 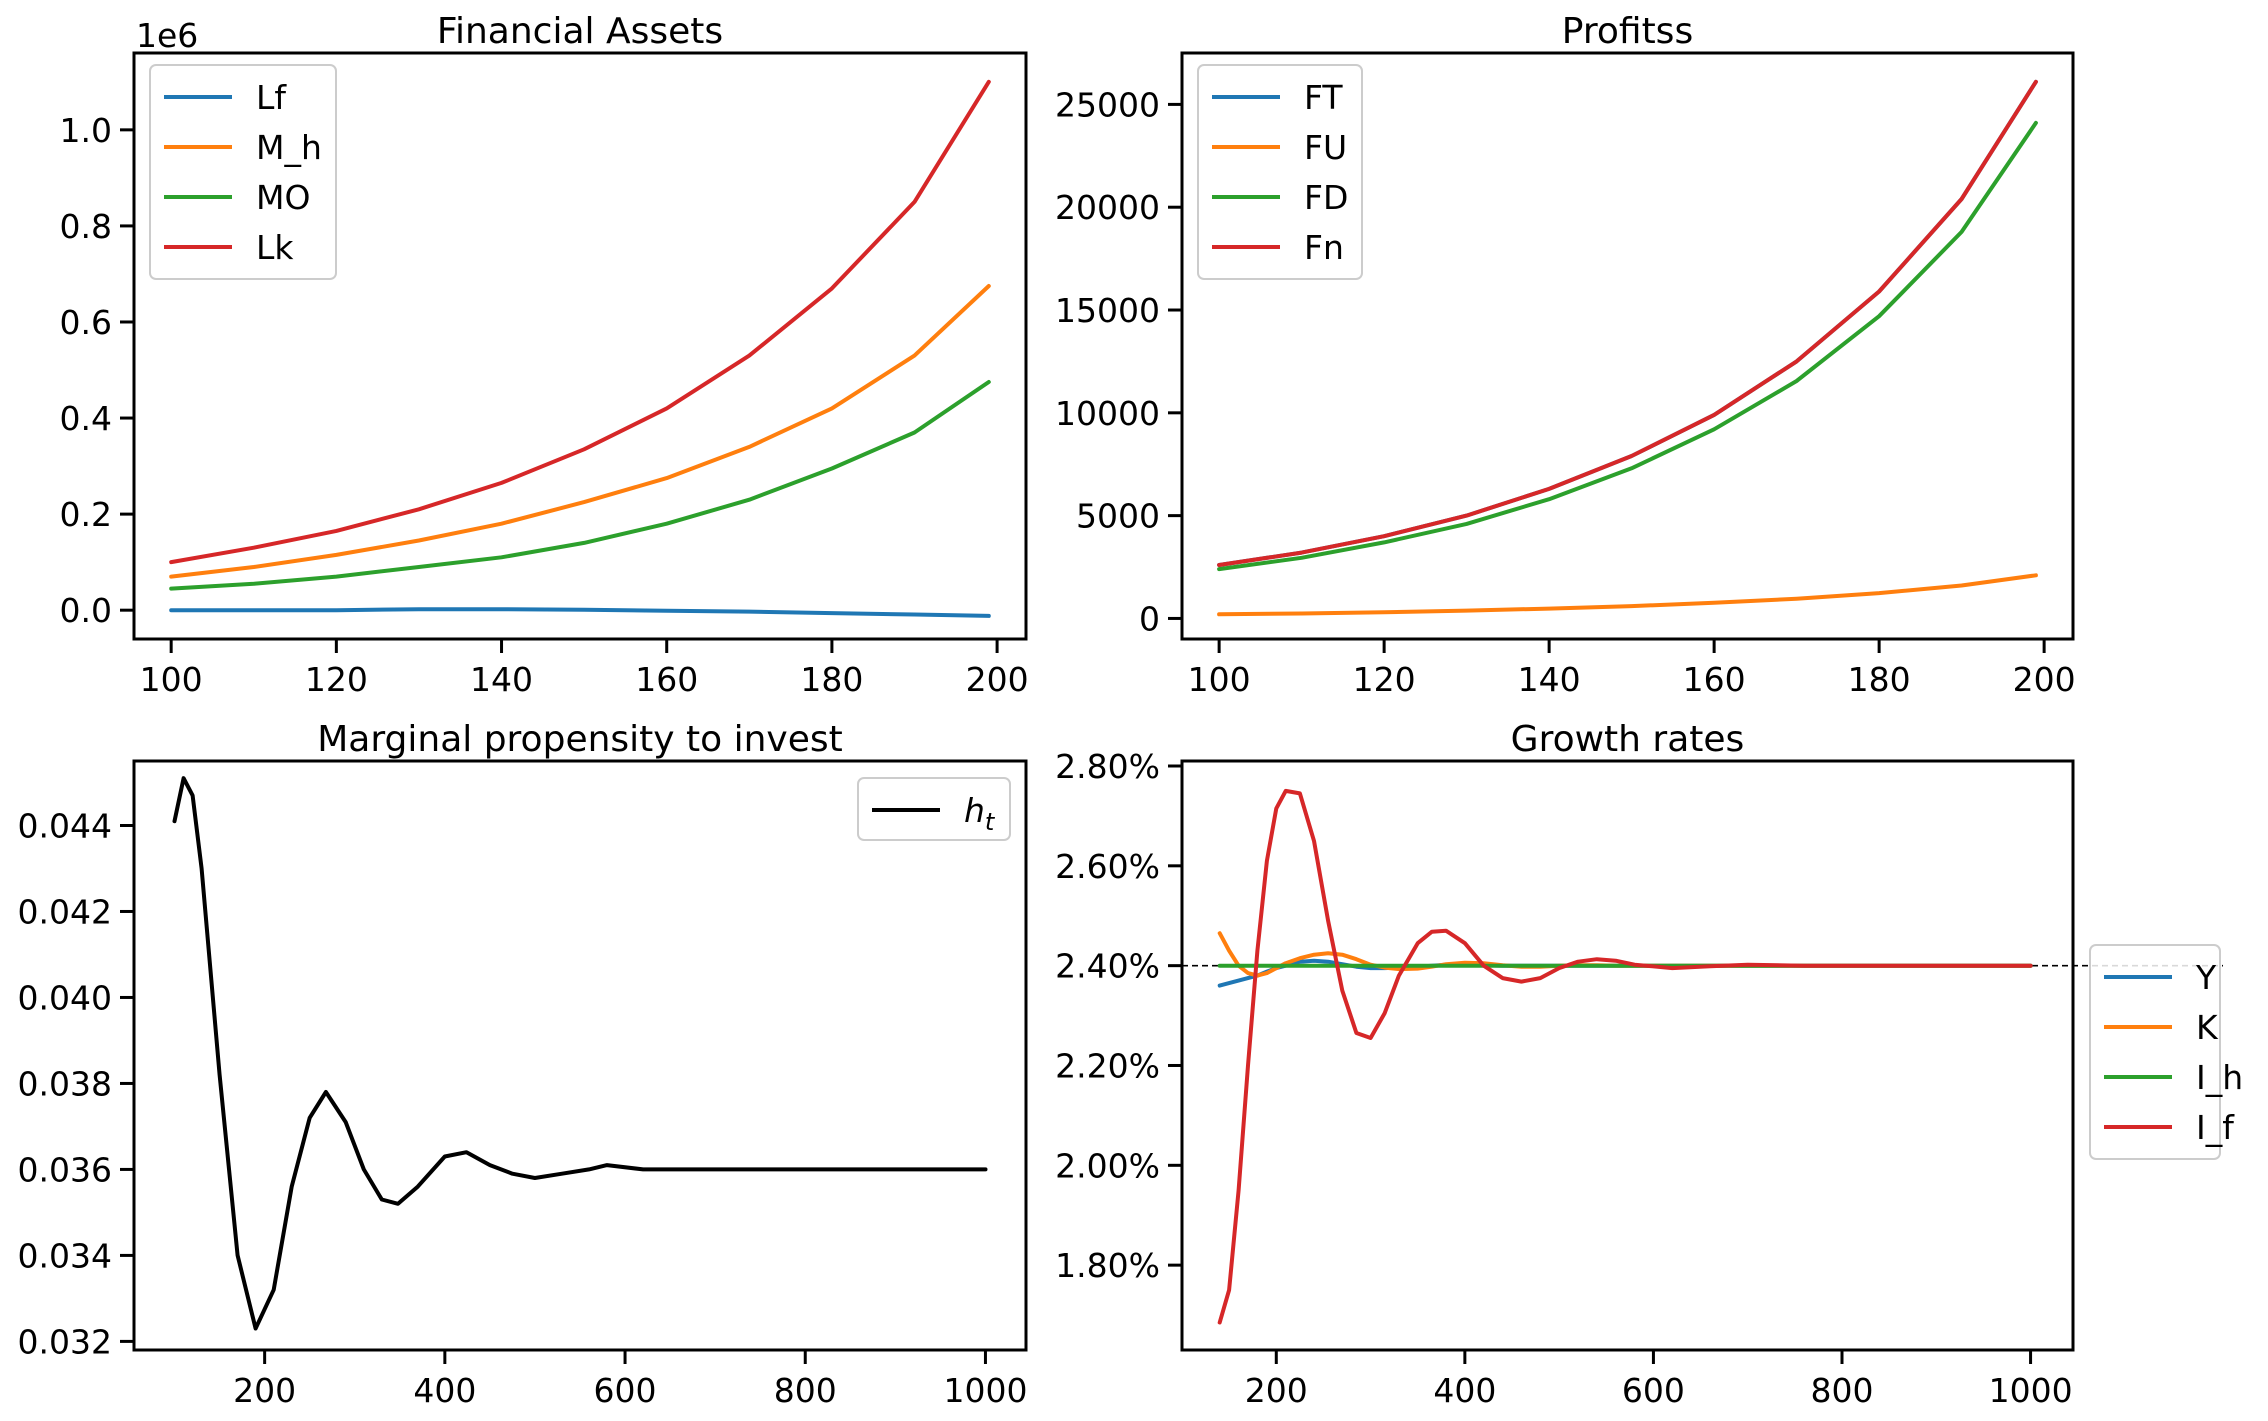 What do you see at coordinates (86, 418) in the screenshot?
I see `y-tick-label: 0.4` at bounding box center [86, 418].